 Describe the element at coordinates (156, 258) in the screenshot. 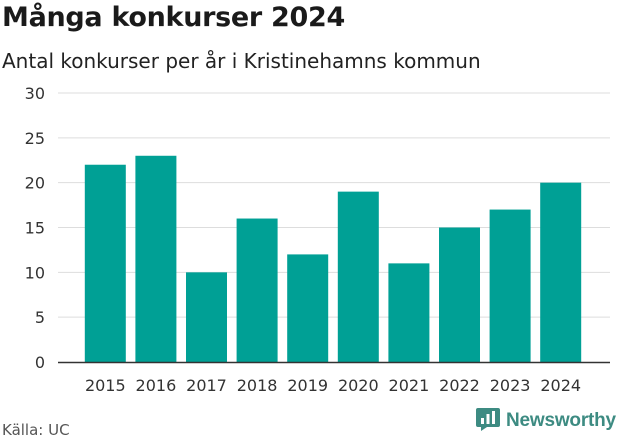

I see `bar-2016` at that location.